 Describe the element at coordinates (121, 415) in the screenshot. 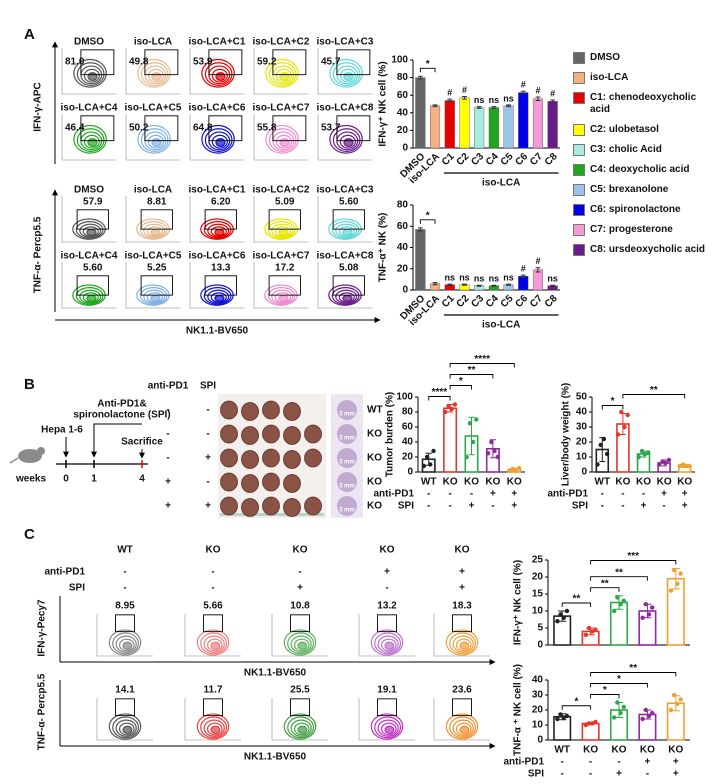

I see `timeline-treatment: spironolactone (SPI)` at that location.